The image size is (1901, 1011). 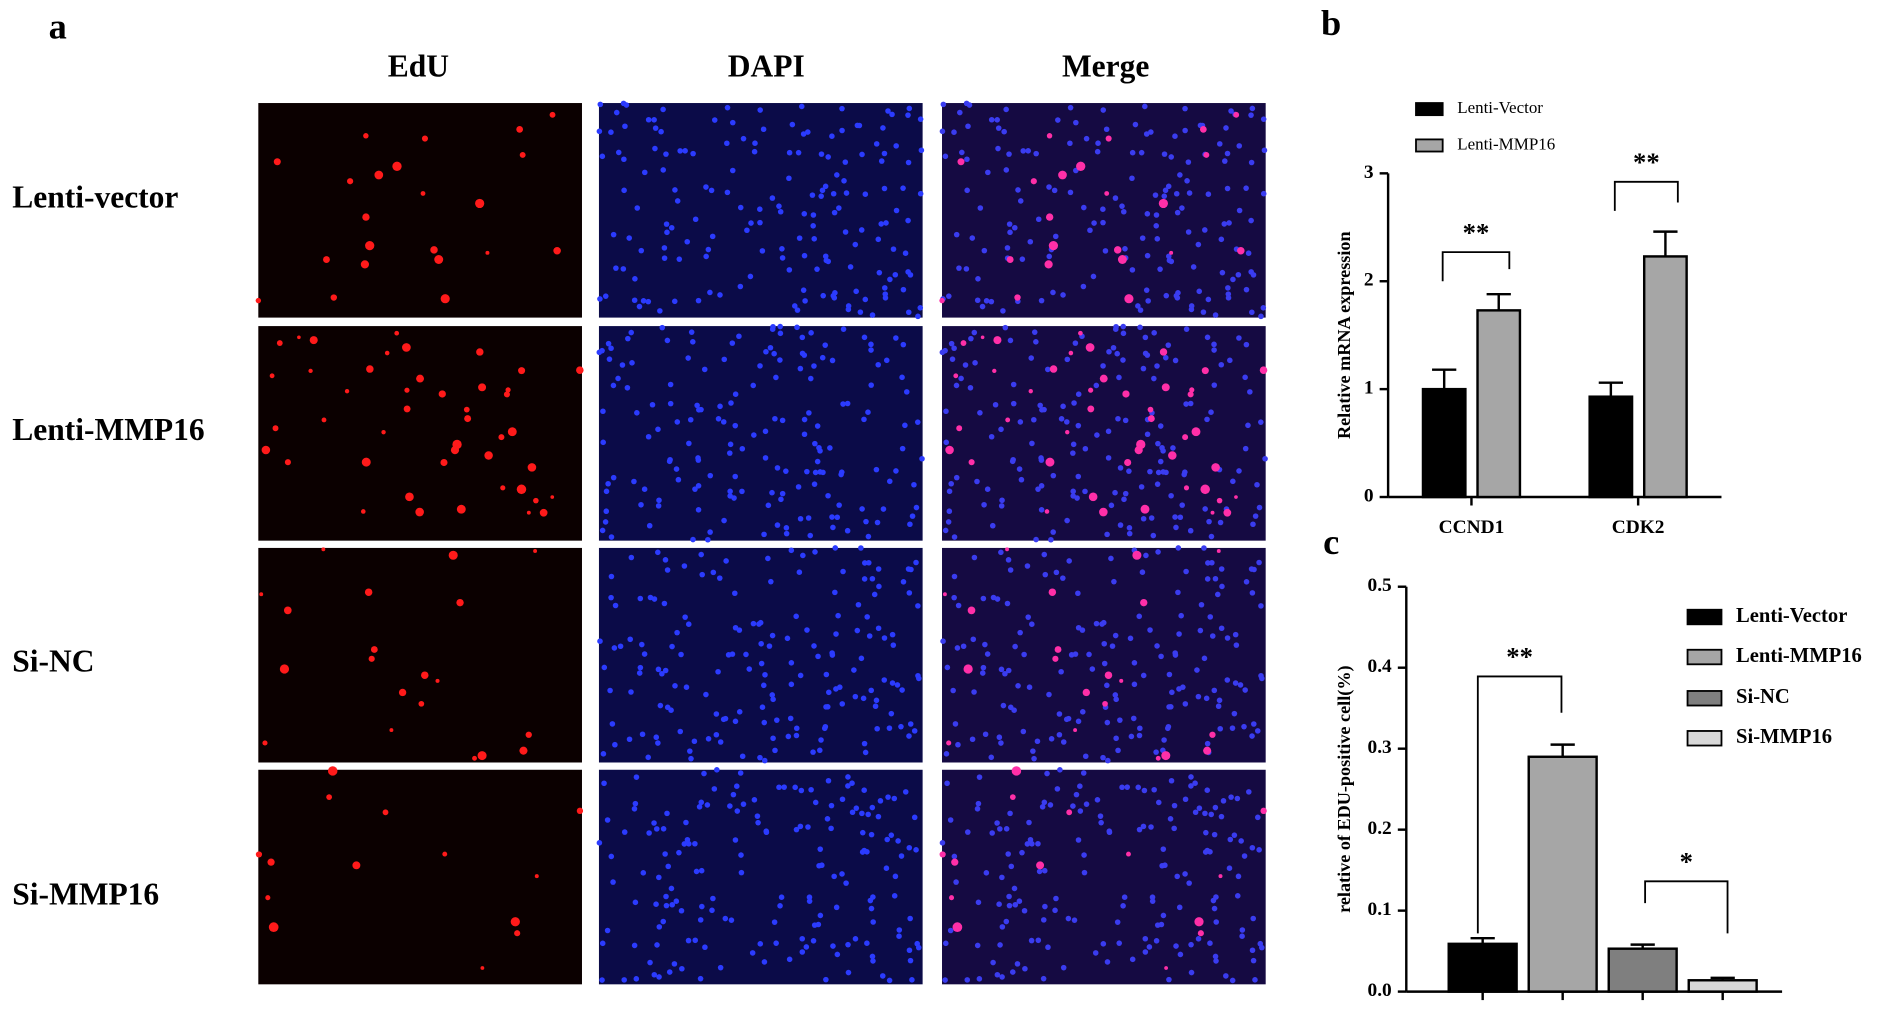 I want to click on micrograph, so click(x=1103, y=654).